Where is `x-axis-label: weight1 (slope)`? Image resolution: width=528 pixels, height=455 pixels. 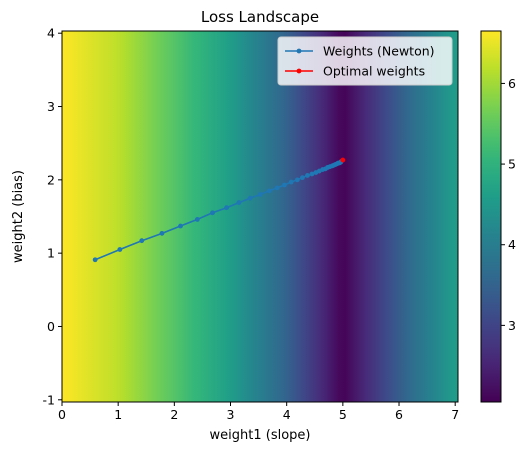
x-axis-label: weight1 (slope) is located at coordinates (260, 435).